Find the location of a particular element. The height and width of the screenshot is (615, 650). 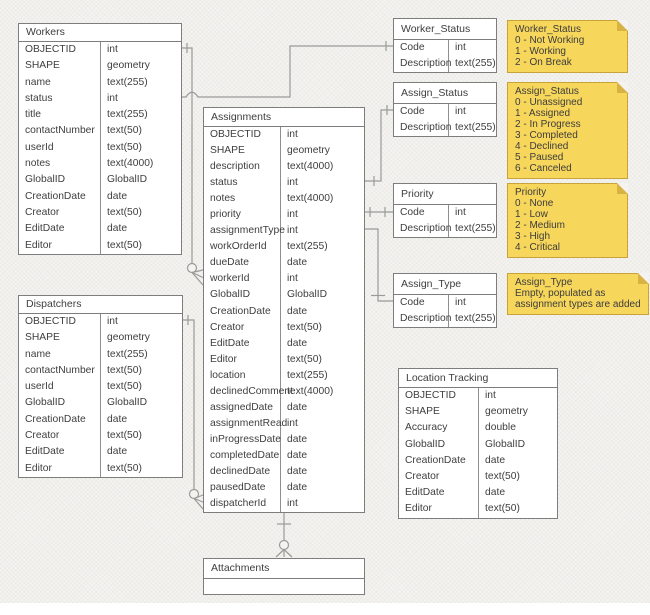

table-title: Attachments is located at coordinates (284, 569).